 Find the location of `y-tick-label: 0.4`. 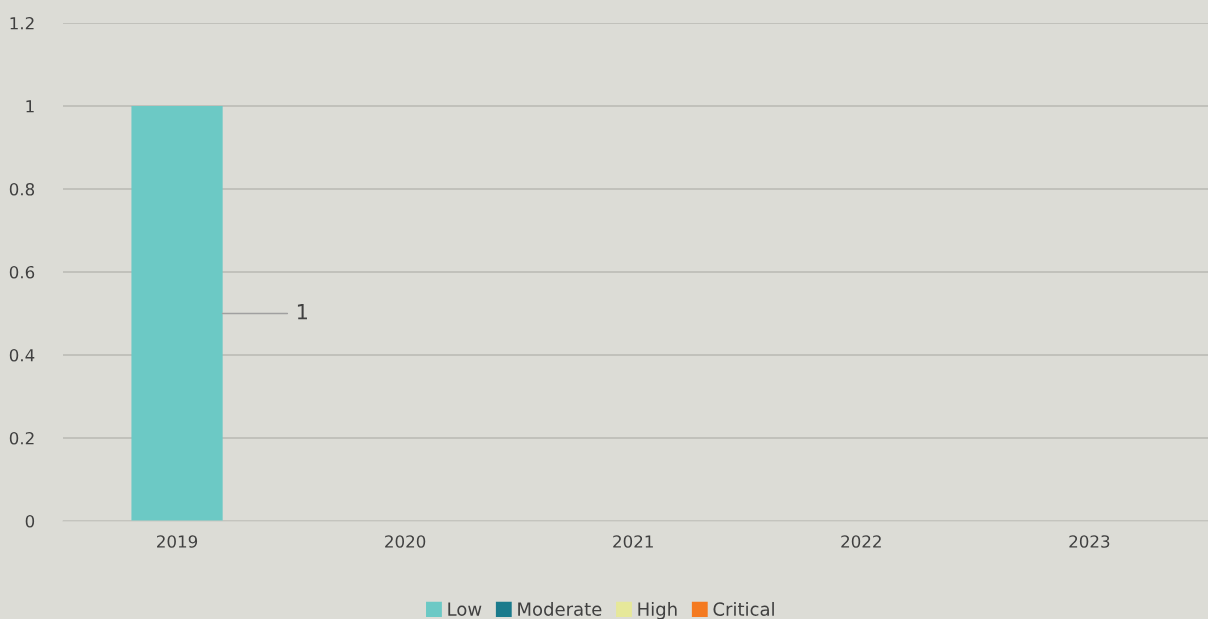

y-tick-label: 0.4 is located at coordinates (22, 355).